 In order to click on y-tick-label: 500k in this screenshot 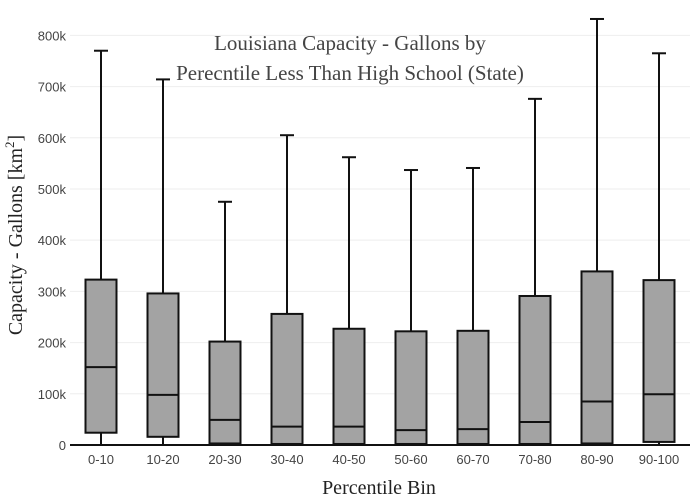, I will do `click(52, 189)`.